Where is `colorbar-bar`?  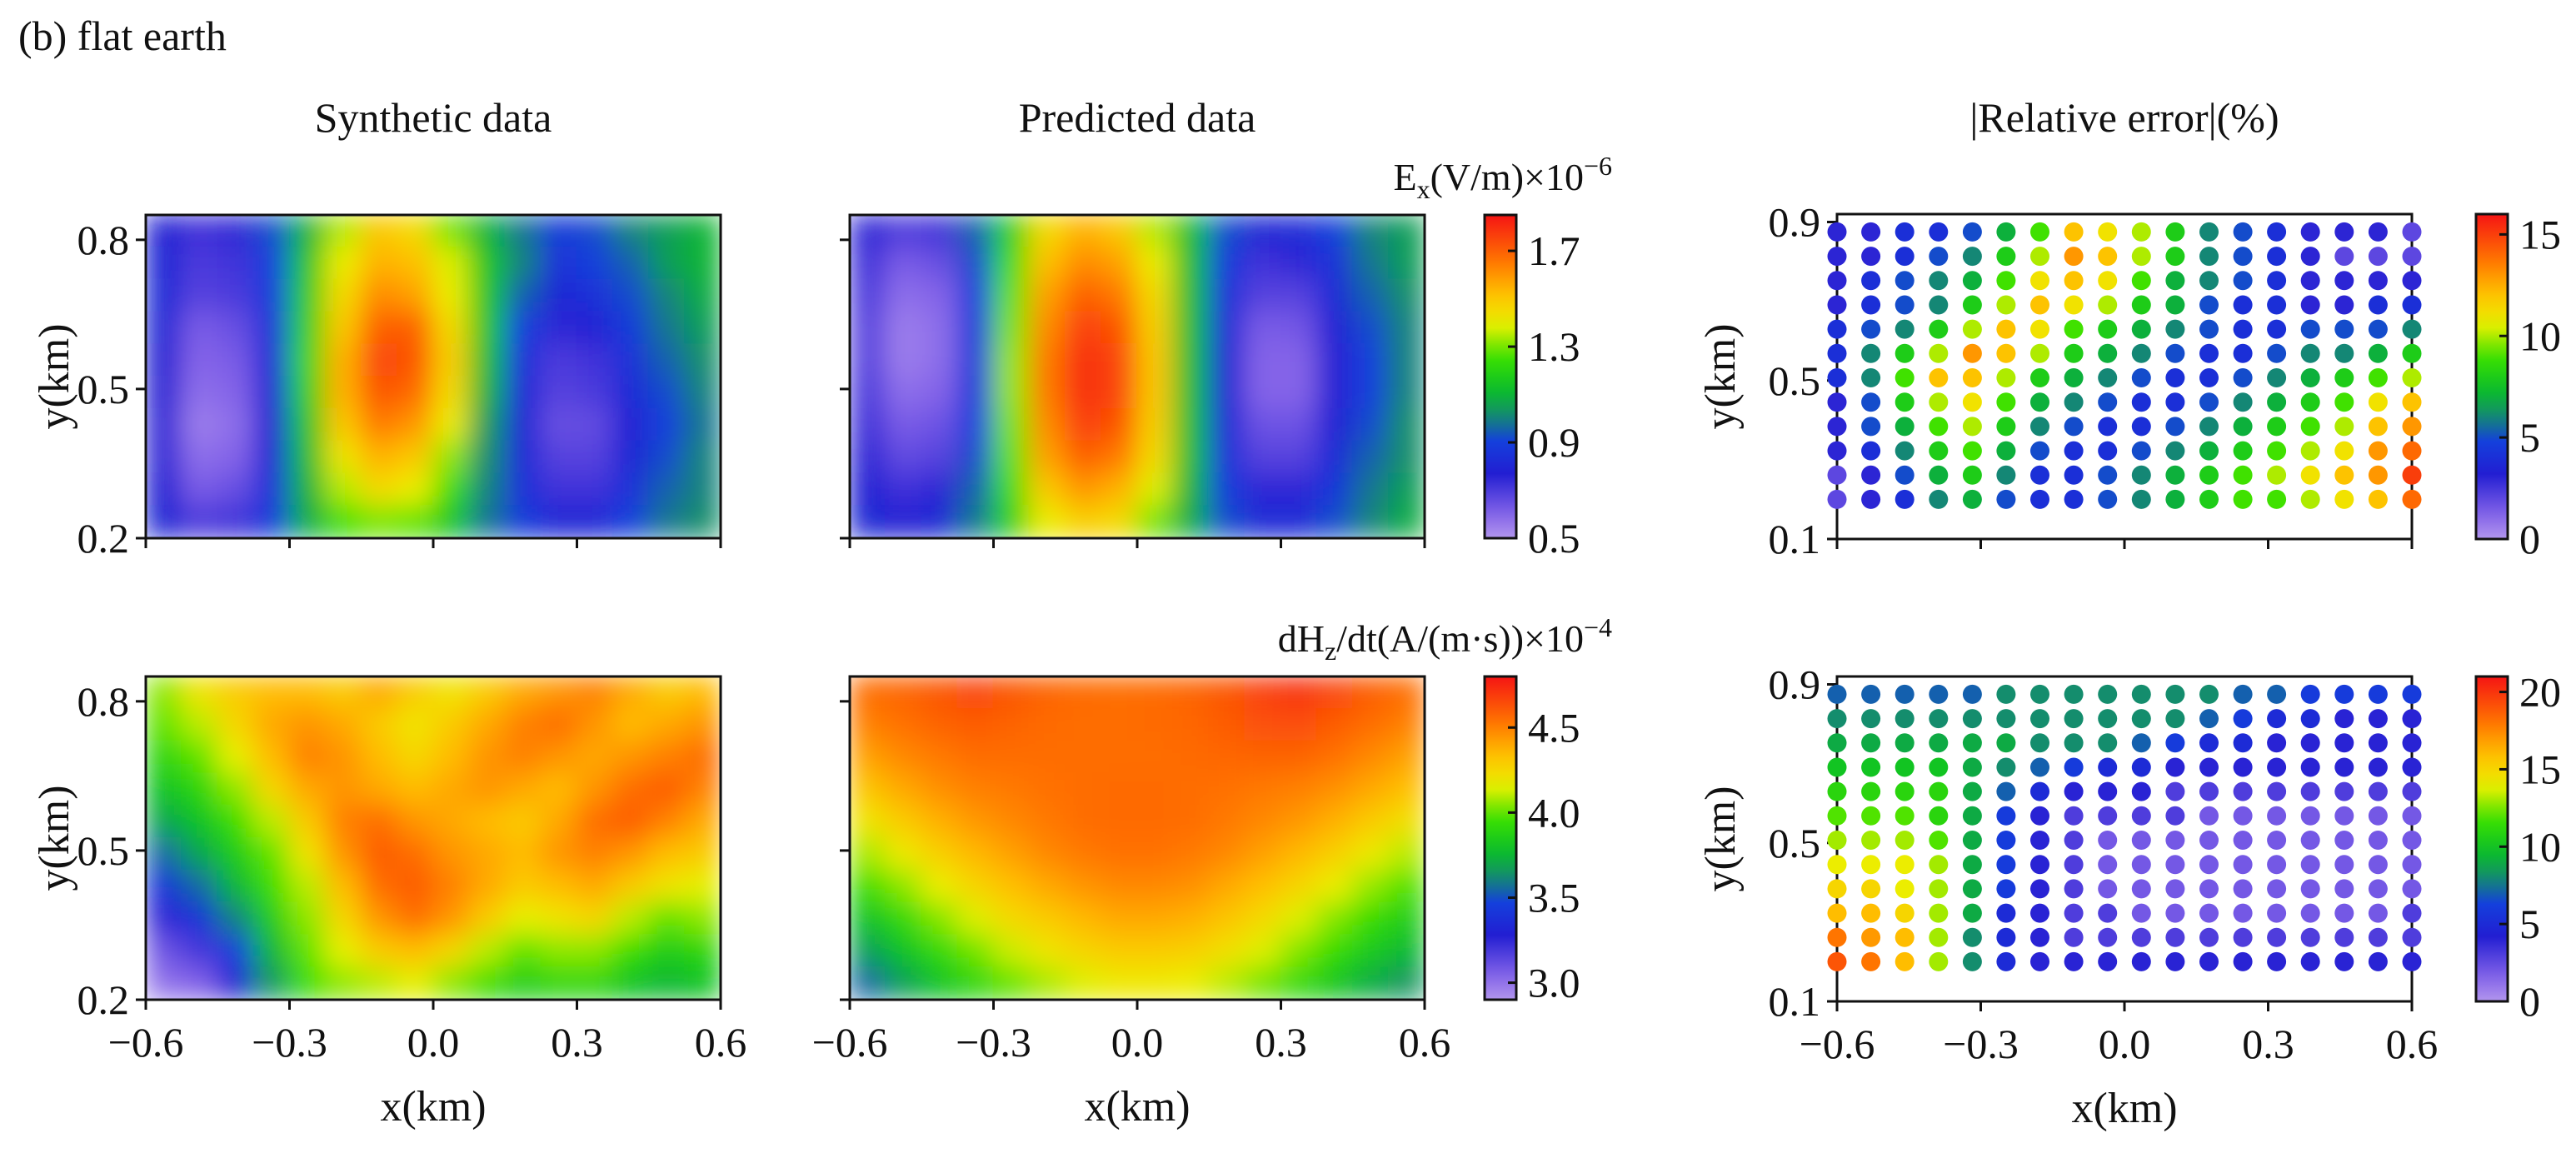
colorbar-bar is located at coordinates (1500, 838).